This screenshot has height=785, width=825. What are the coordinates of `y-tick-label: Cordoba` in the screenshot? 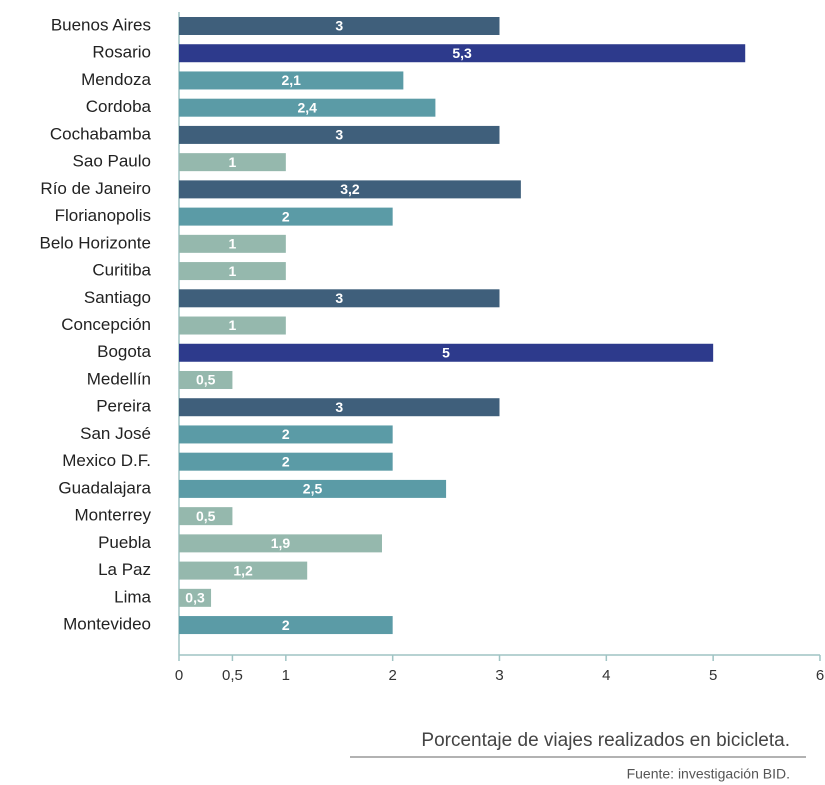 It's located at (119, 106).